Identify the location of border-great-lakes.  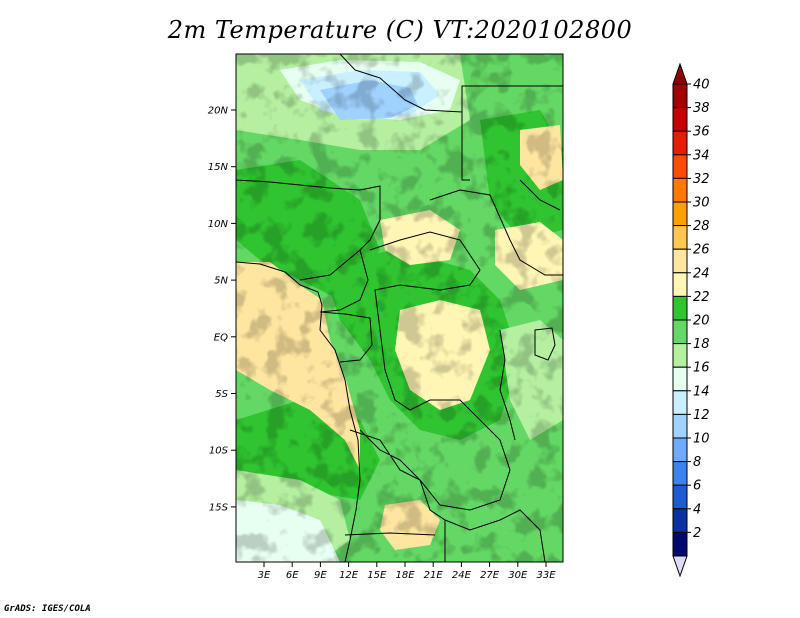
(507, 385).